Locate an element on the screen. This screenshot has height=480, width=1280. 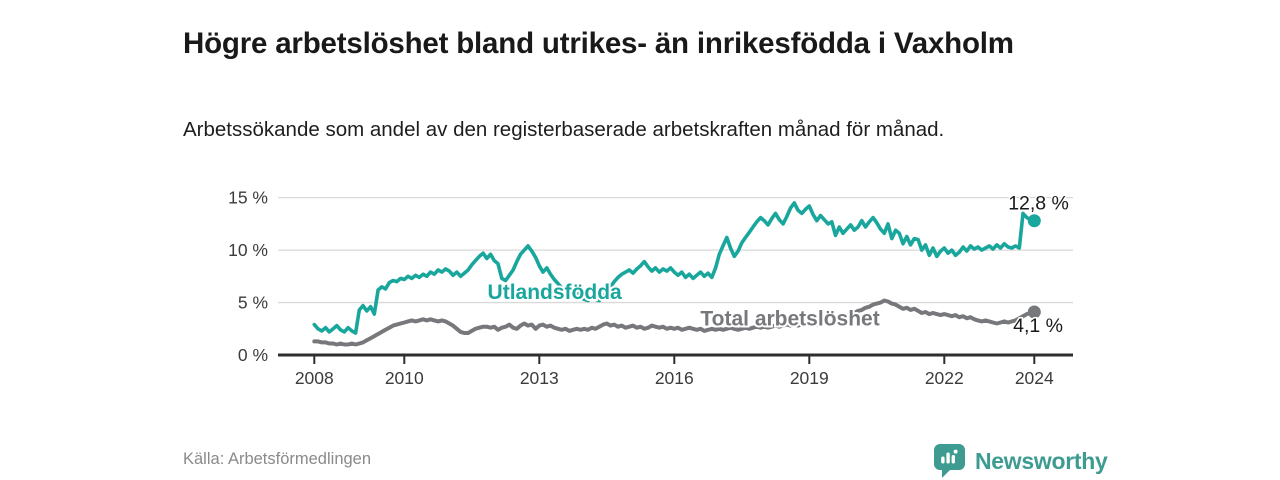
y-tick-label: 0 % is located at coordinates (253, 355).